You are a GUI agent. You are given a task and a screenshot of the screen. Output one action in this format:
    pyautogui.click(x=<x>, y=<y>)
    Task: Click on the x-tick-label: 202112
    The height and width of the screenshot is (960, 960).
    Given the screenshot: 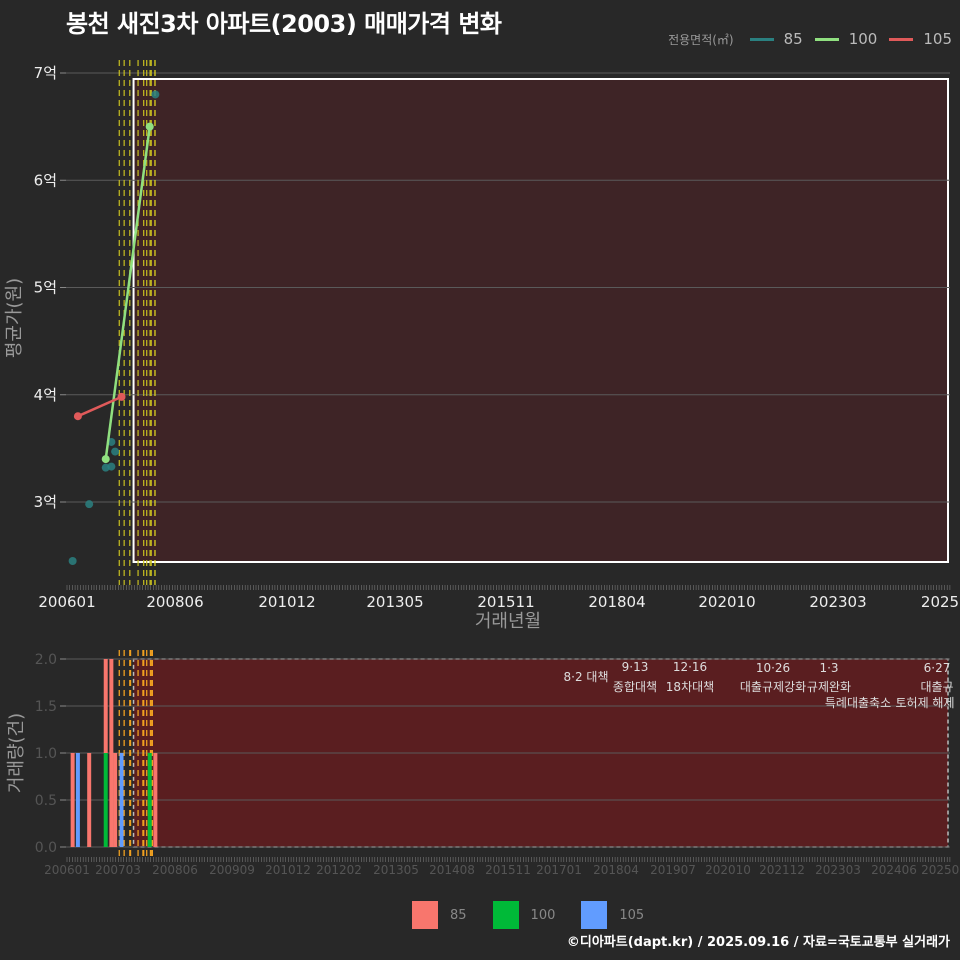 What is the action you would take?
    pyautogui.click(x=782, y=870)
    